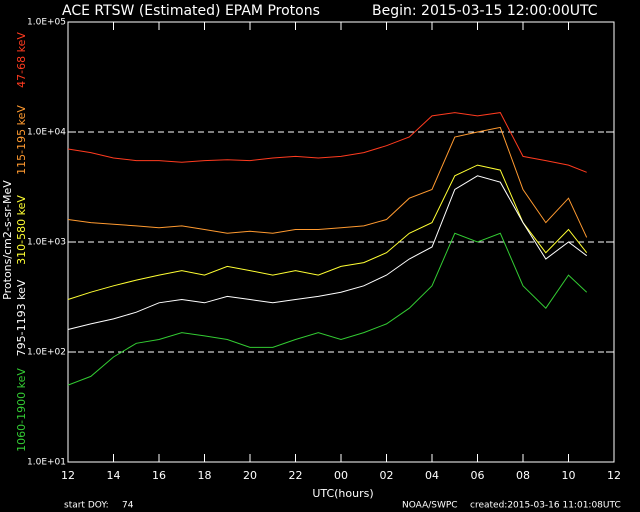  What do you see at coordinates (114, 475) in the screenshot?
I see `x-tick-label: 14` at bounding box center [114, 475].